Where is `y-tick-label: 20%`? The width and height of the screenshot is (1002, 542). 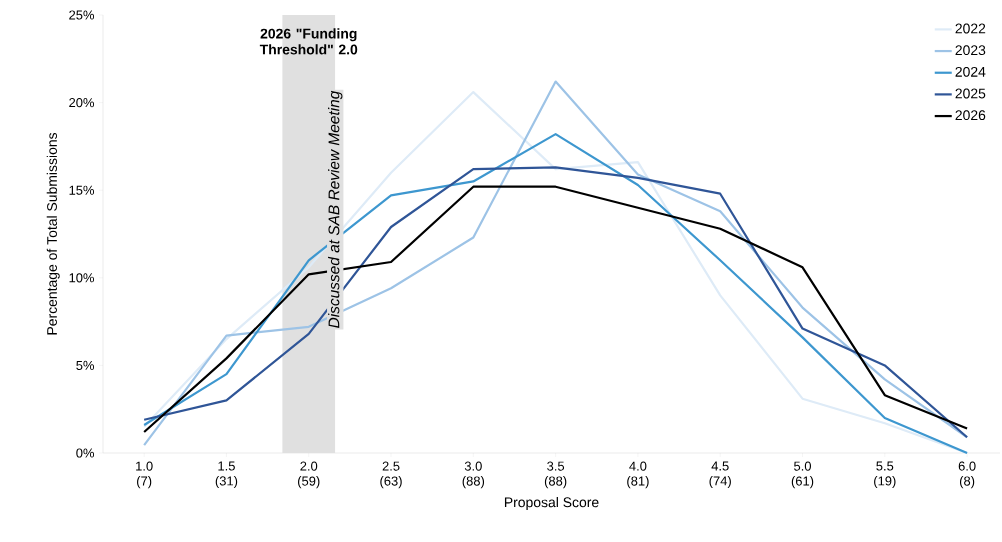 y-tick-label: 20% is located at coordinates (82, 103).